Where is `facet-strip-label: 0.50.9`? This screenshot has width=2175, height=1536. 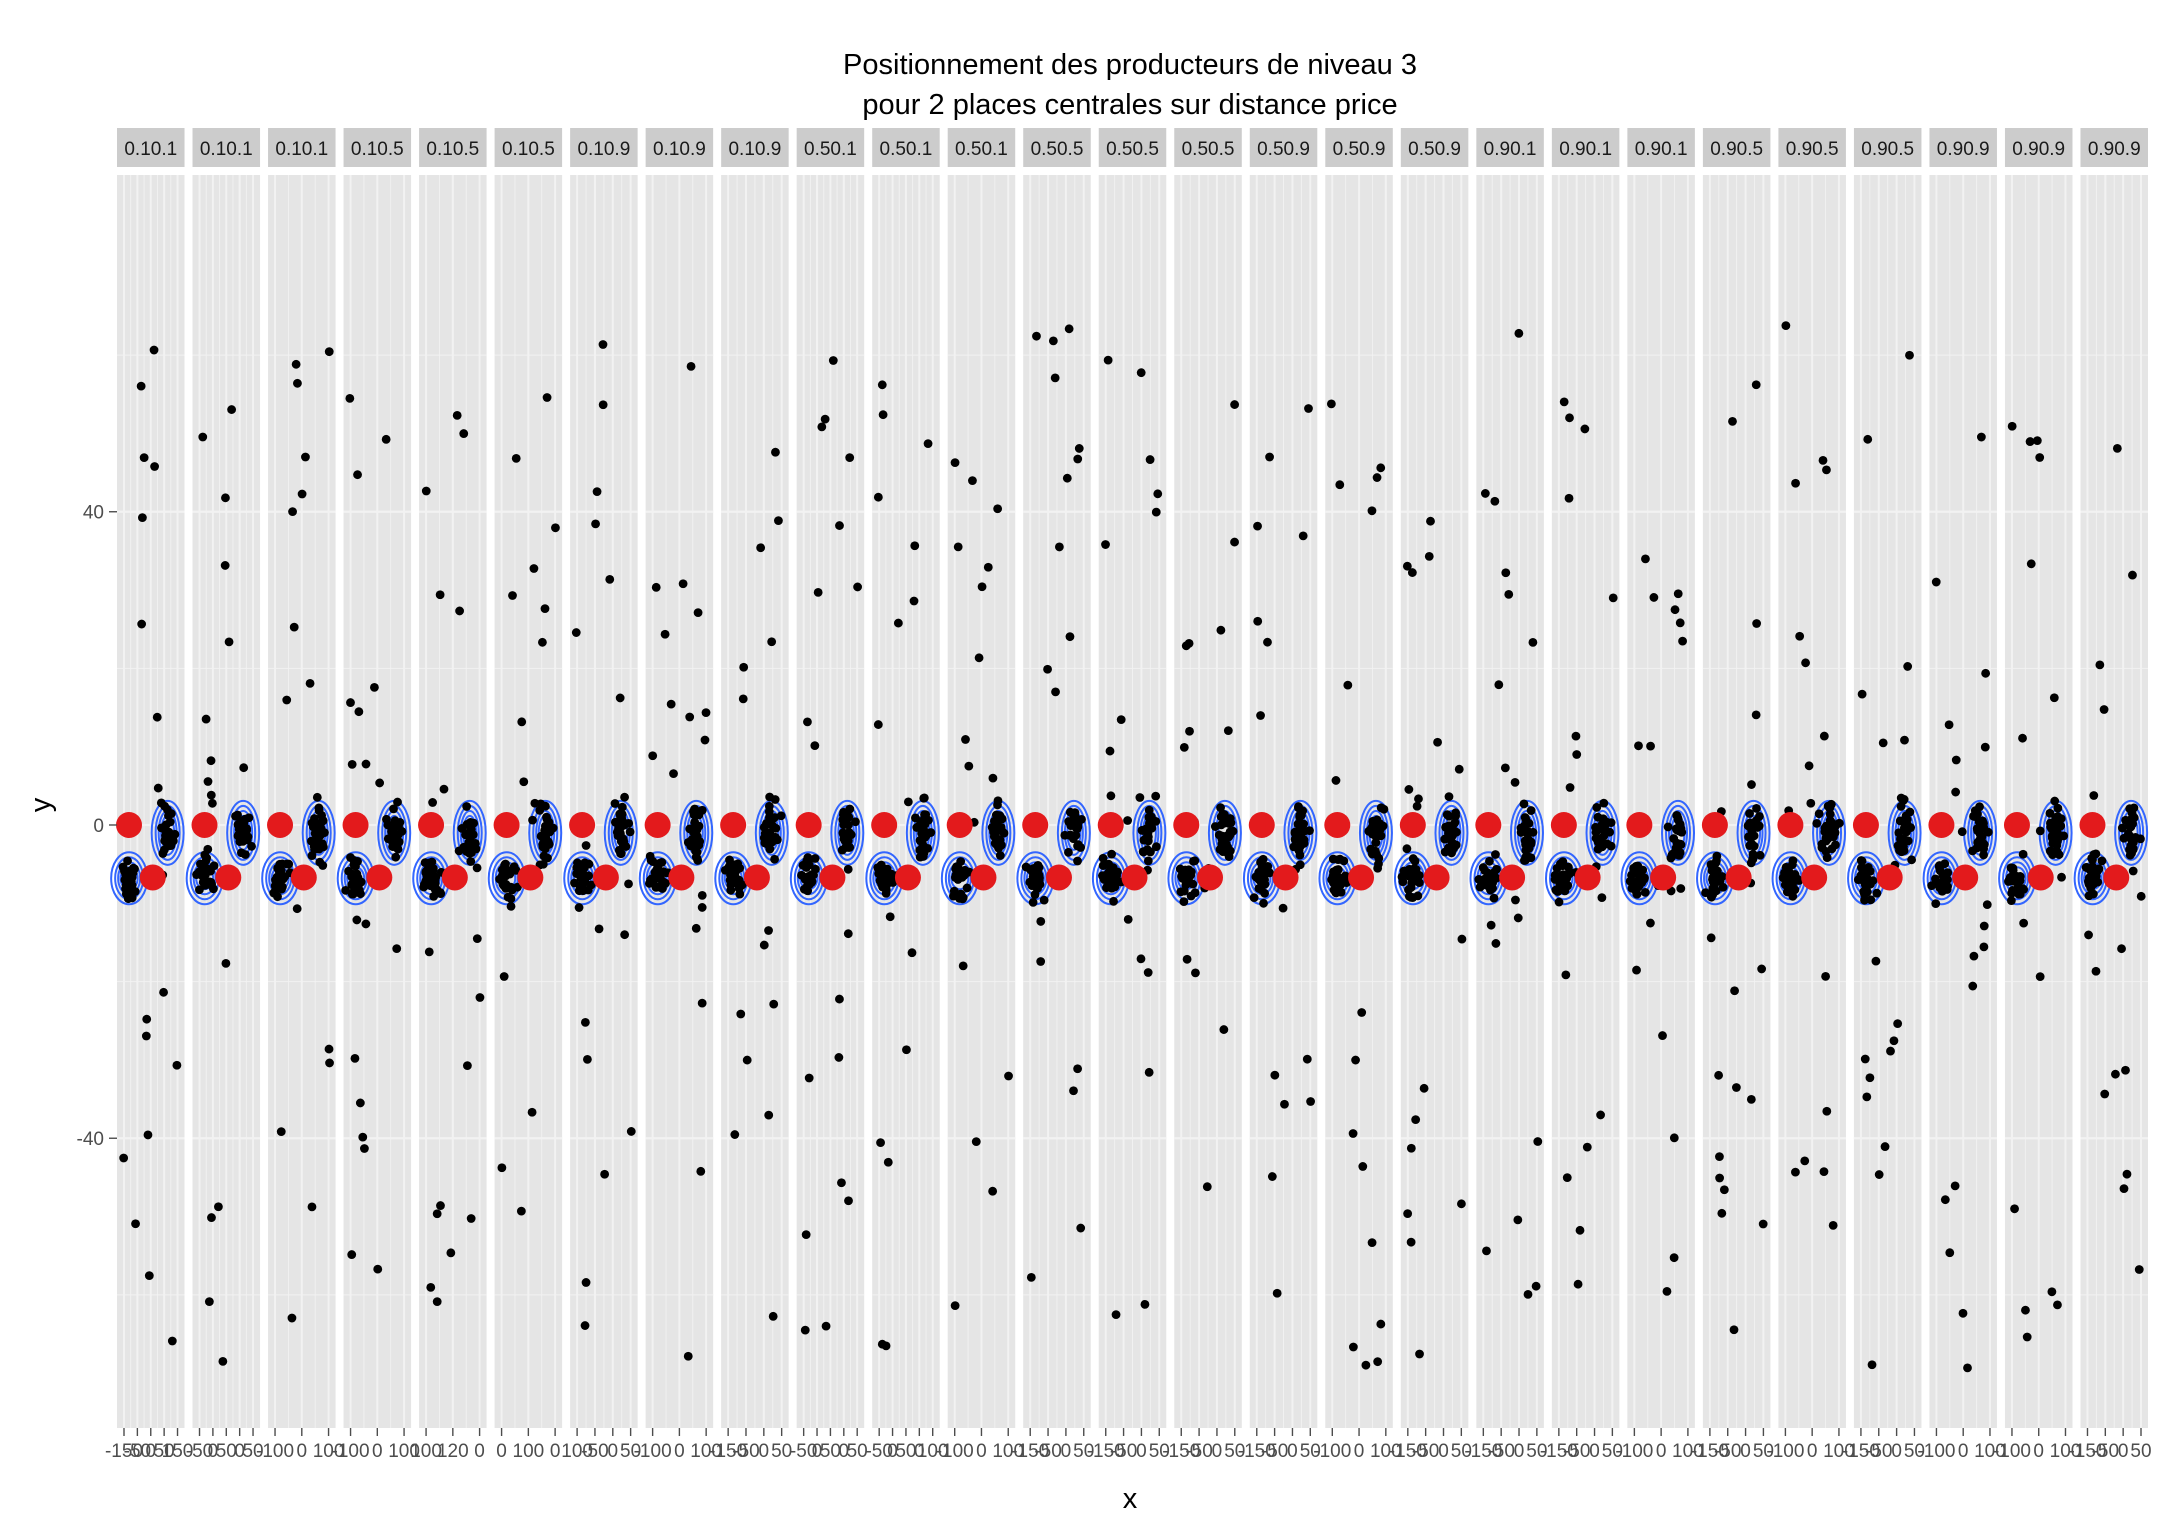
facet-strip-label: 0.50.9 is located at coordinates (1359, 149).